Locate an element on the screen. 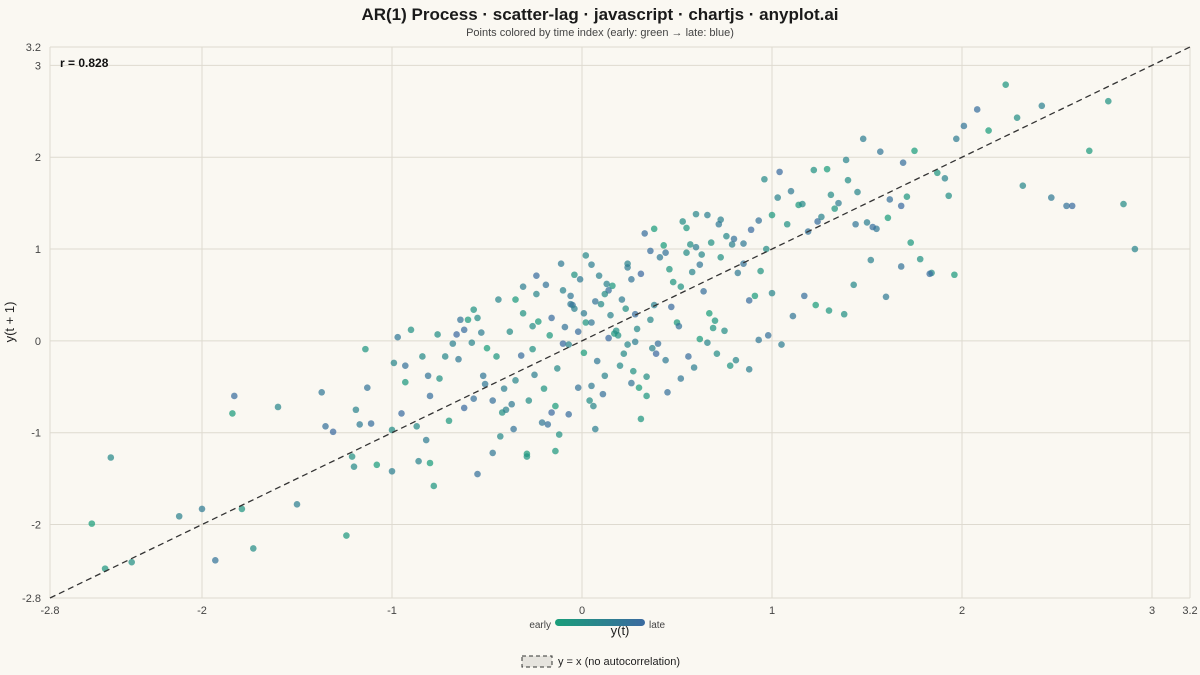 The width and height of the screenshot is (1200, 675). x-tick-label: -1 is located at coordinates (392, 611).